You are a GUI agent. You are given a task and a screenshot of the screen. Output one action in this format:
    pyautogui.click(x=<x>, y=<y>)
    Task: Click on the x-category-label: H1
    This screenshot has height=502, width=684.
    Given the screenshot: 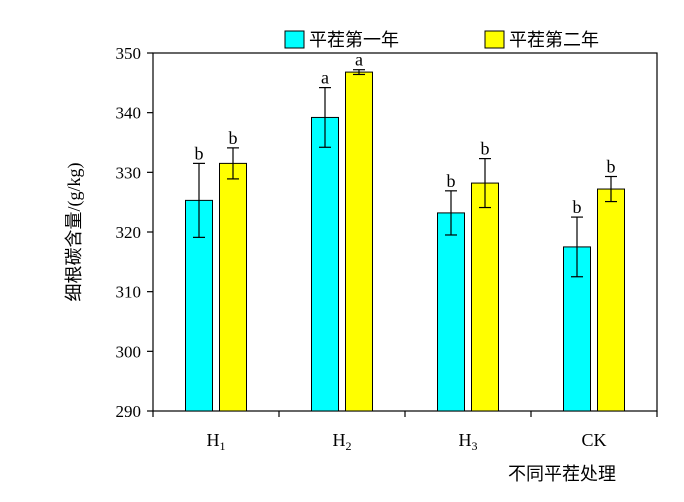 What is the action you would take?
    pyautogui.click(x=216, y=441)
    